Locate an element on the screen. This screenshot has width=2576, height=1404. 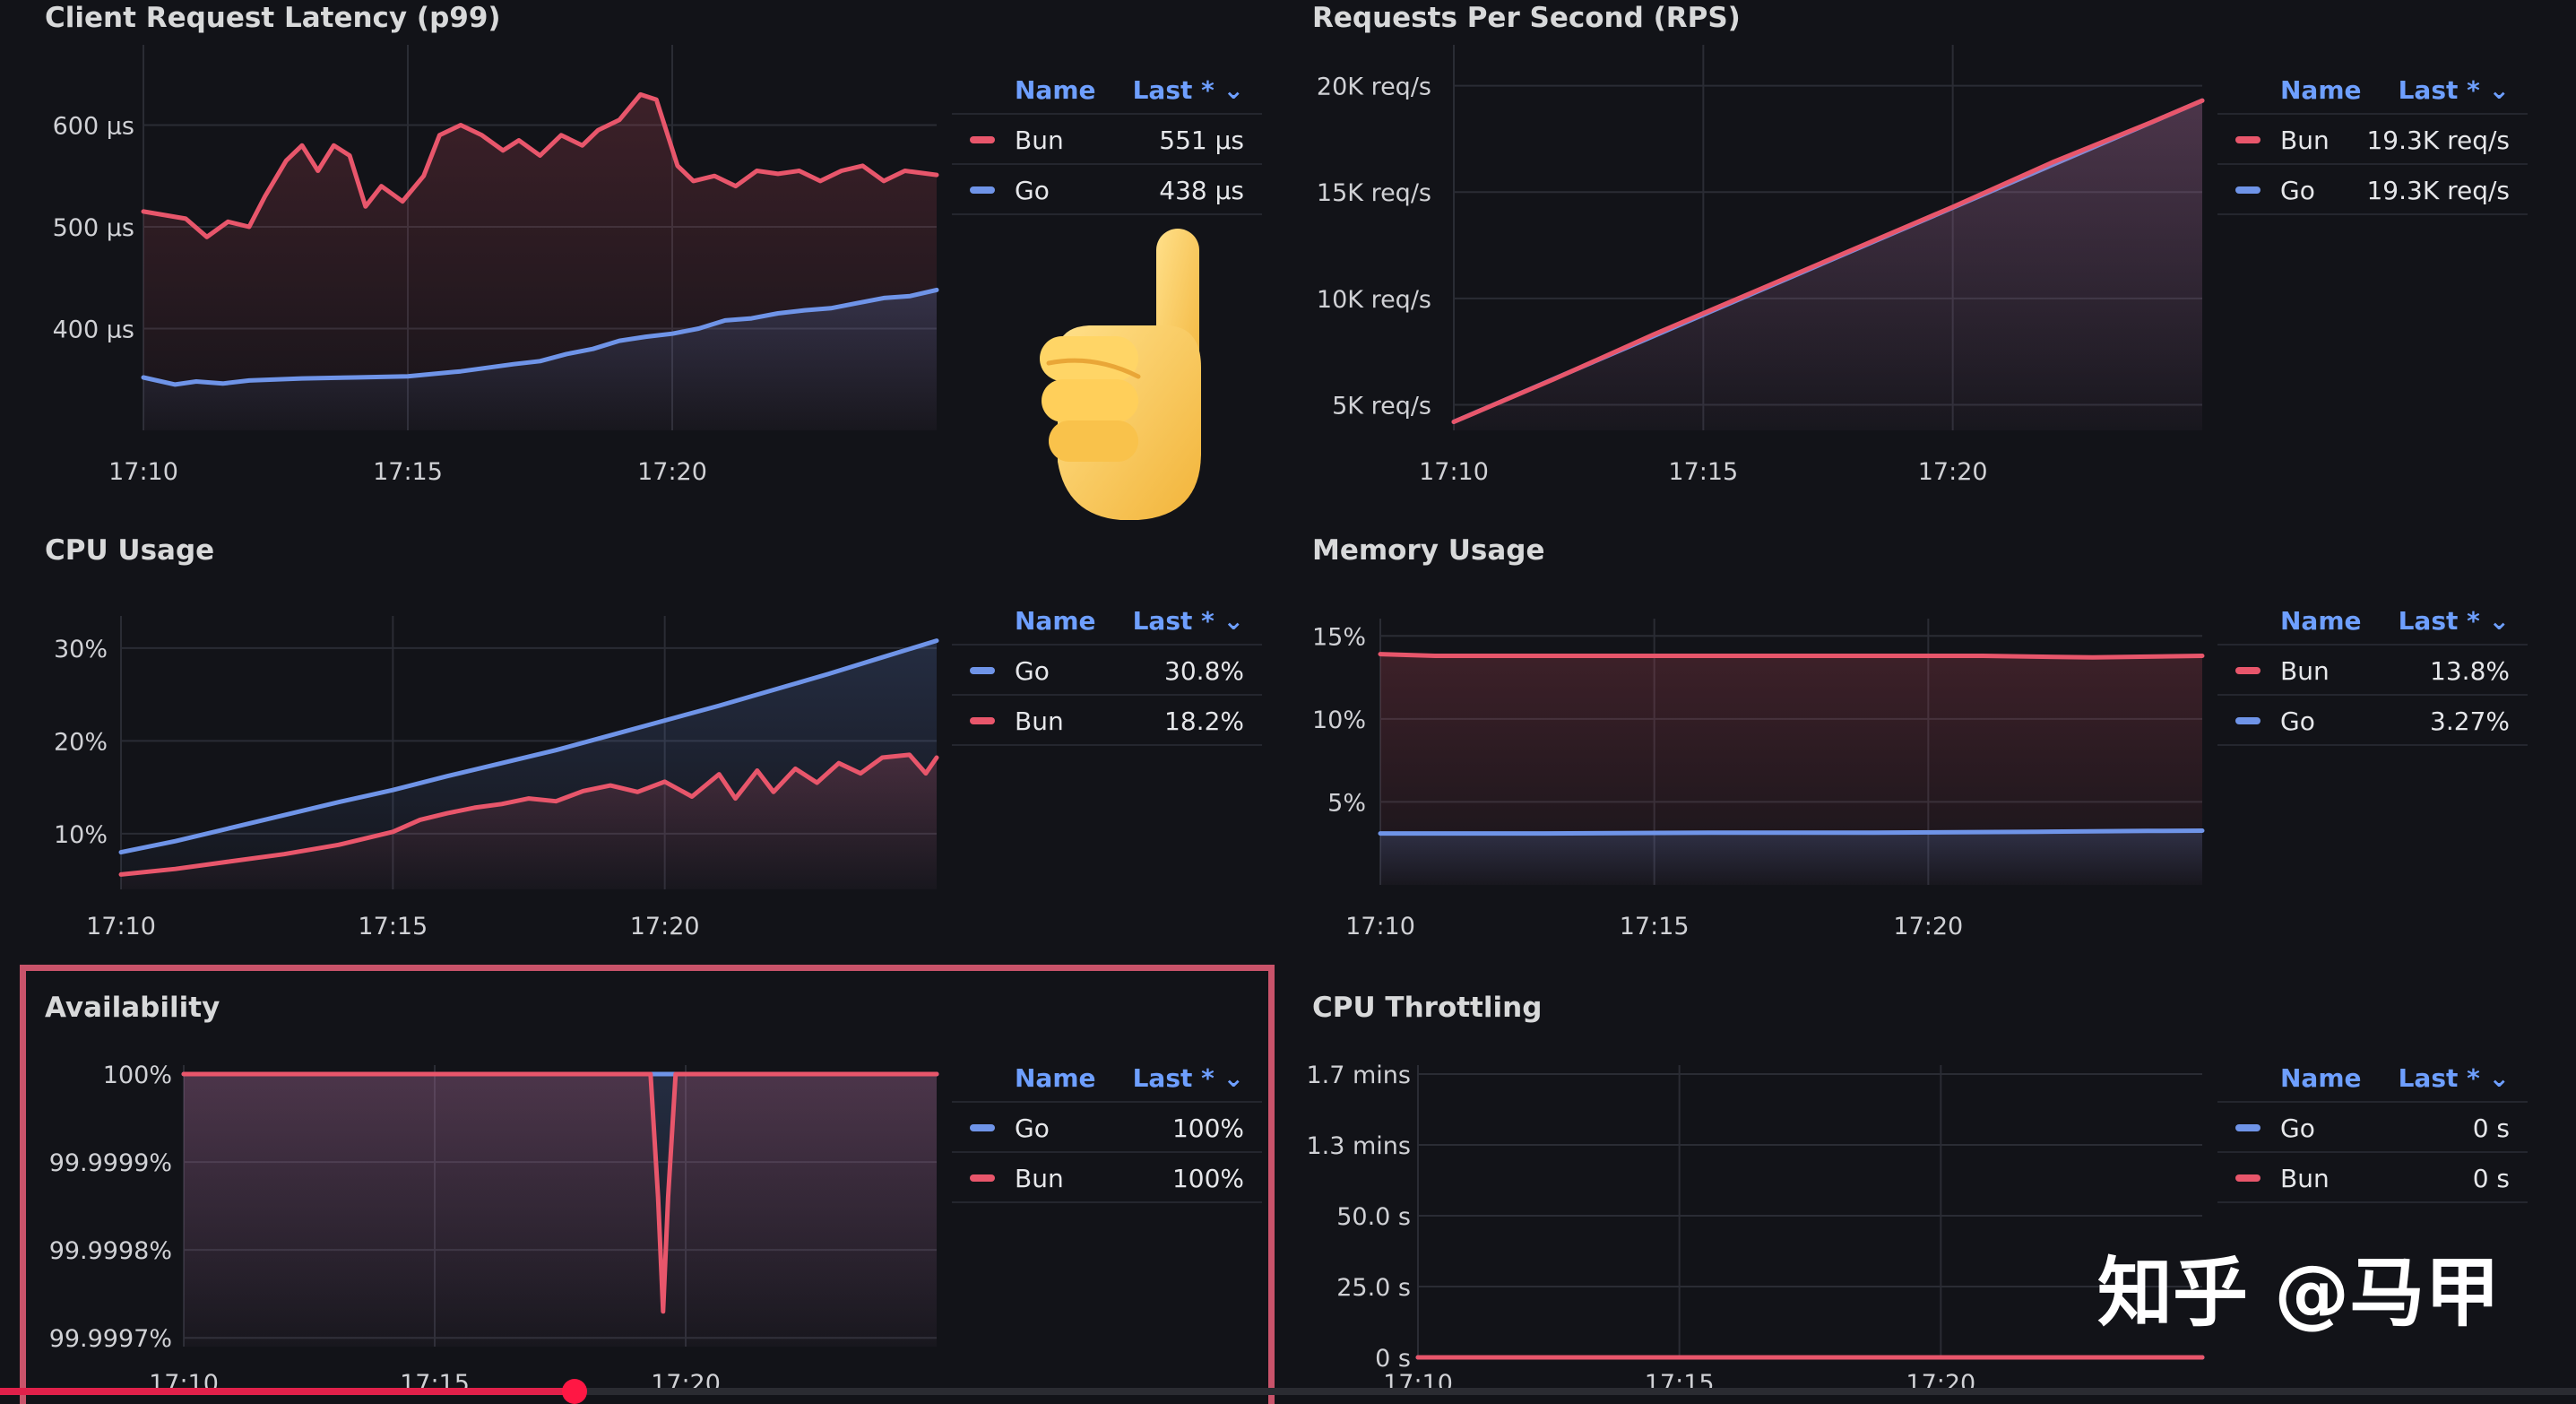
legend-series-value: 438 µs is located at coordinates (1201, 190).